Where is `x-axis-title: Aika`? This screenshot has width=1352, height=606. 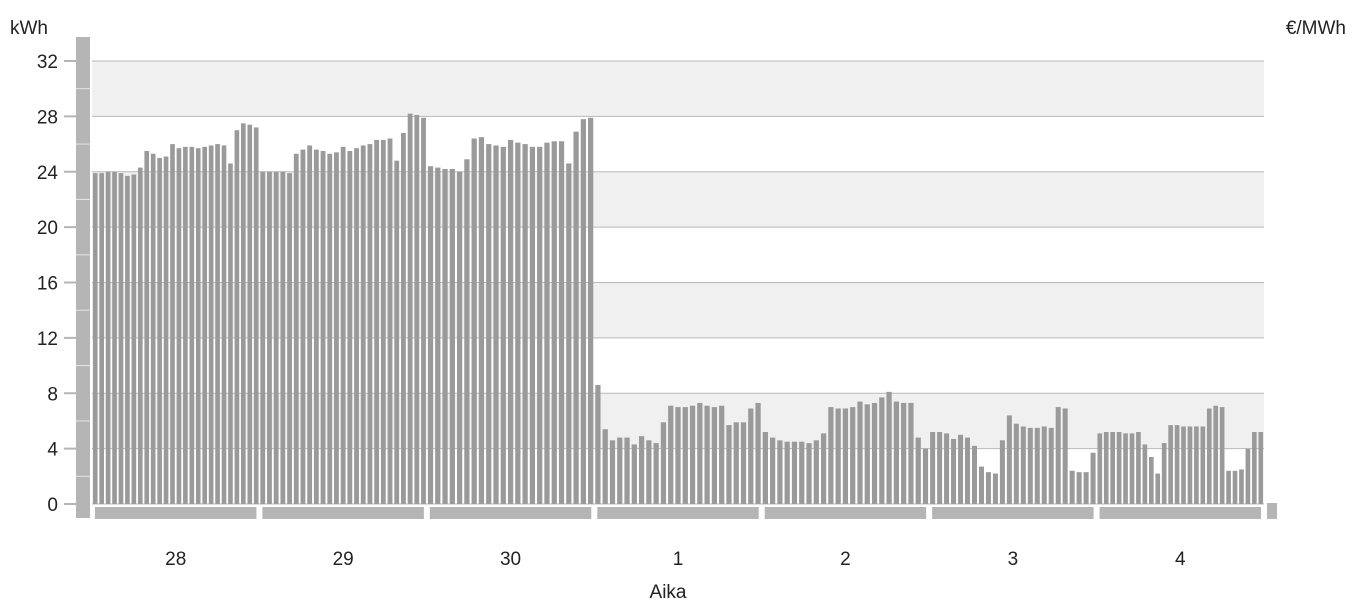 x-axis-title: Aika is located at coordinates (668, 592).